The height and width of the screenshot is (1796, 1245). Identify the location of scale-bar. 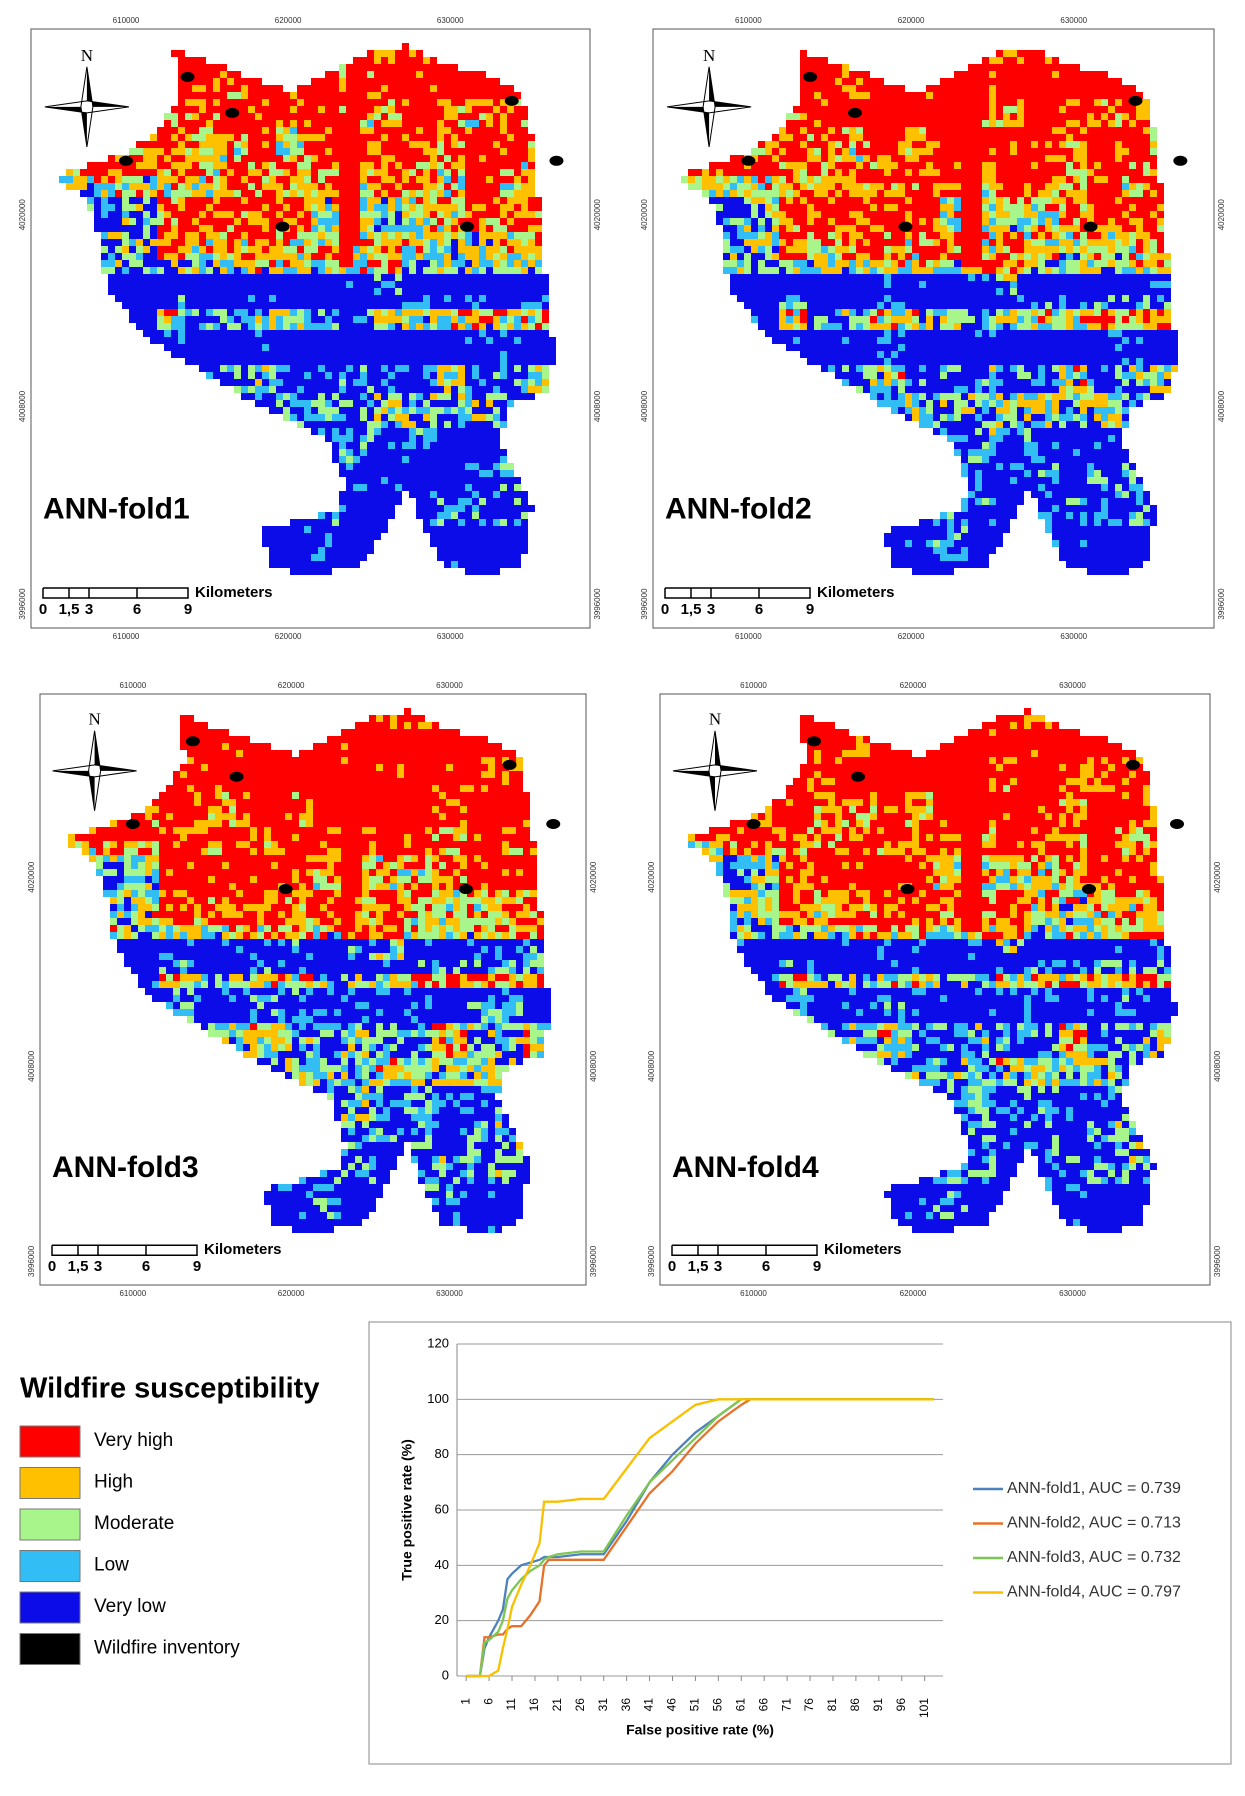
(115, 593).